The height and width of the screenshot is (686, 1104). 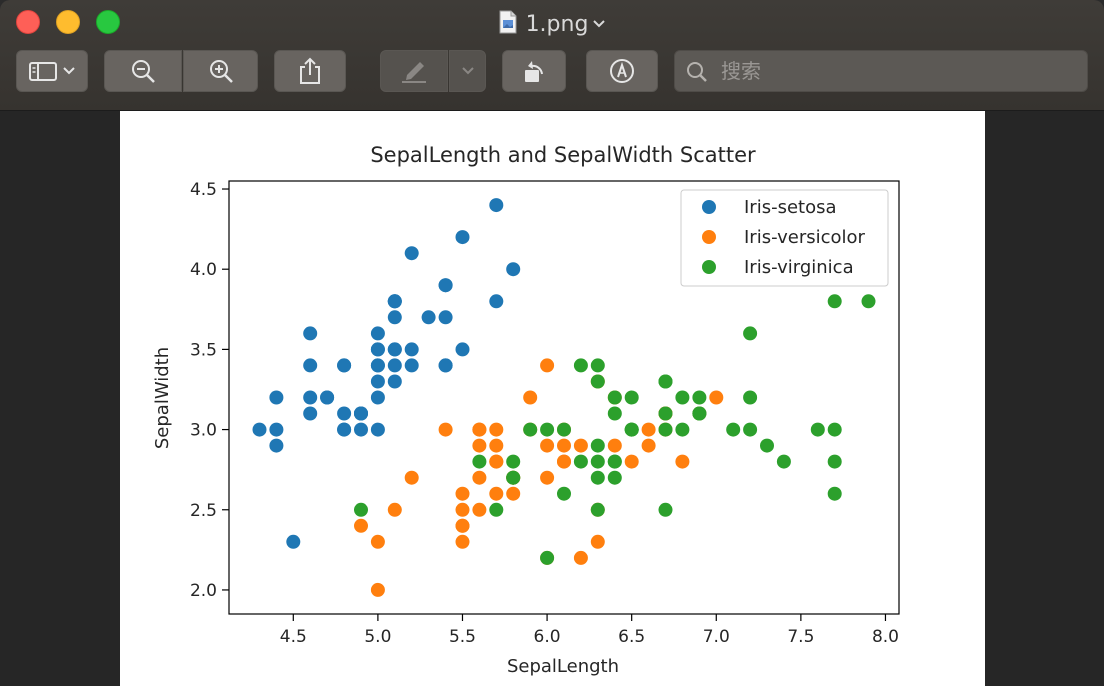 What do you see at coordinates (589, 630) in the screenshot?
I see `x-axis: 4.5 5.0 5.5 6.0 6.5 7.0 7.5 8.0` at bounding box center [589, 630].